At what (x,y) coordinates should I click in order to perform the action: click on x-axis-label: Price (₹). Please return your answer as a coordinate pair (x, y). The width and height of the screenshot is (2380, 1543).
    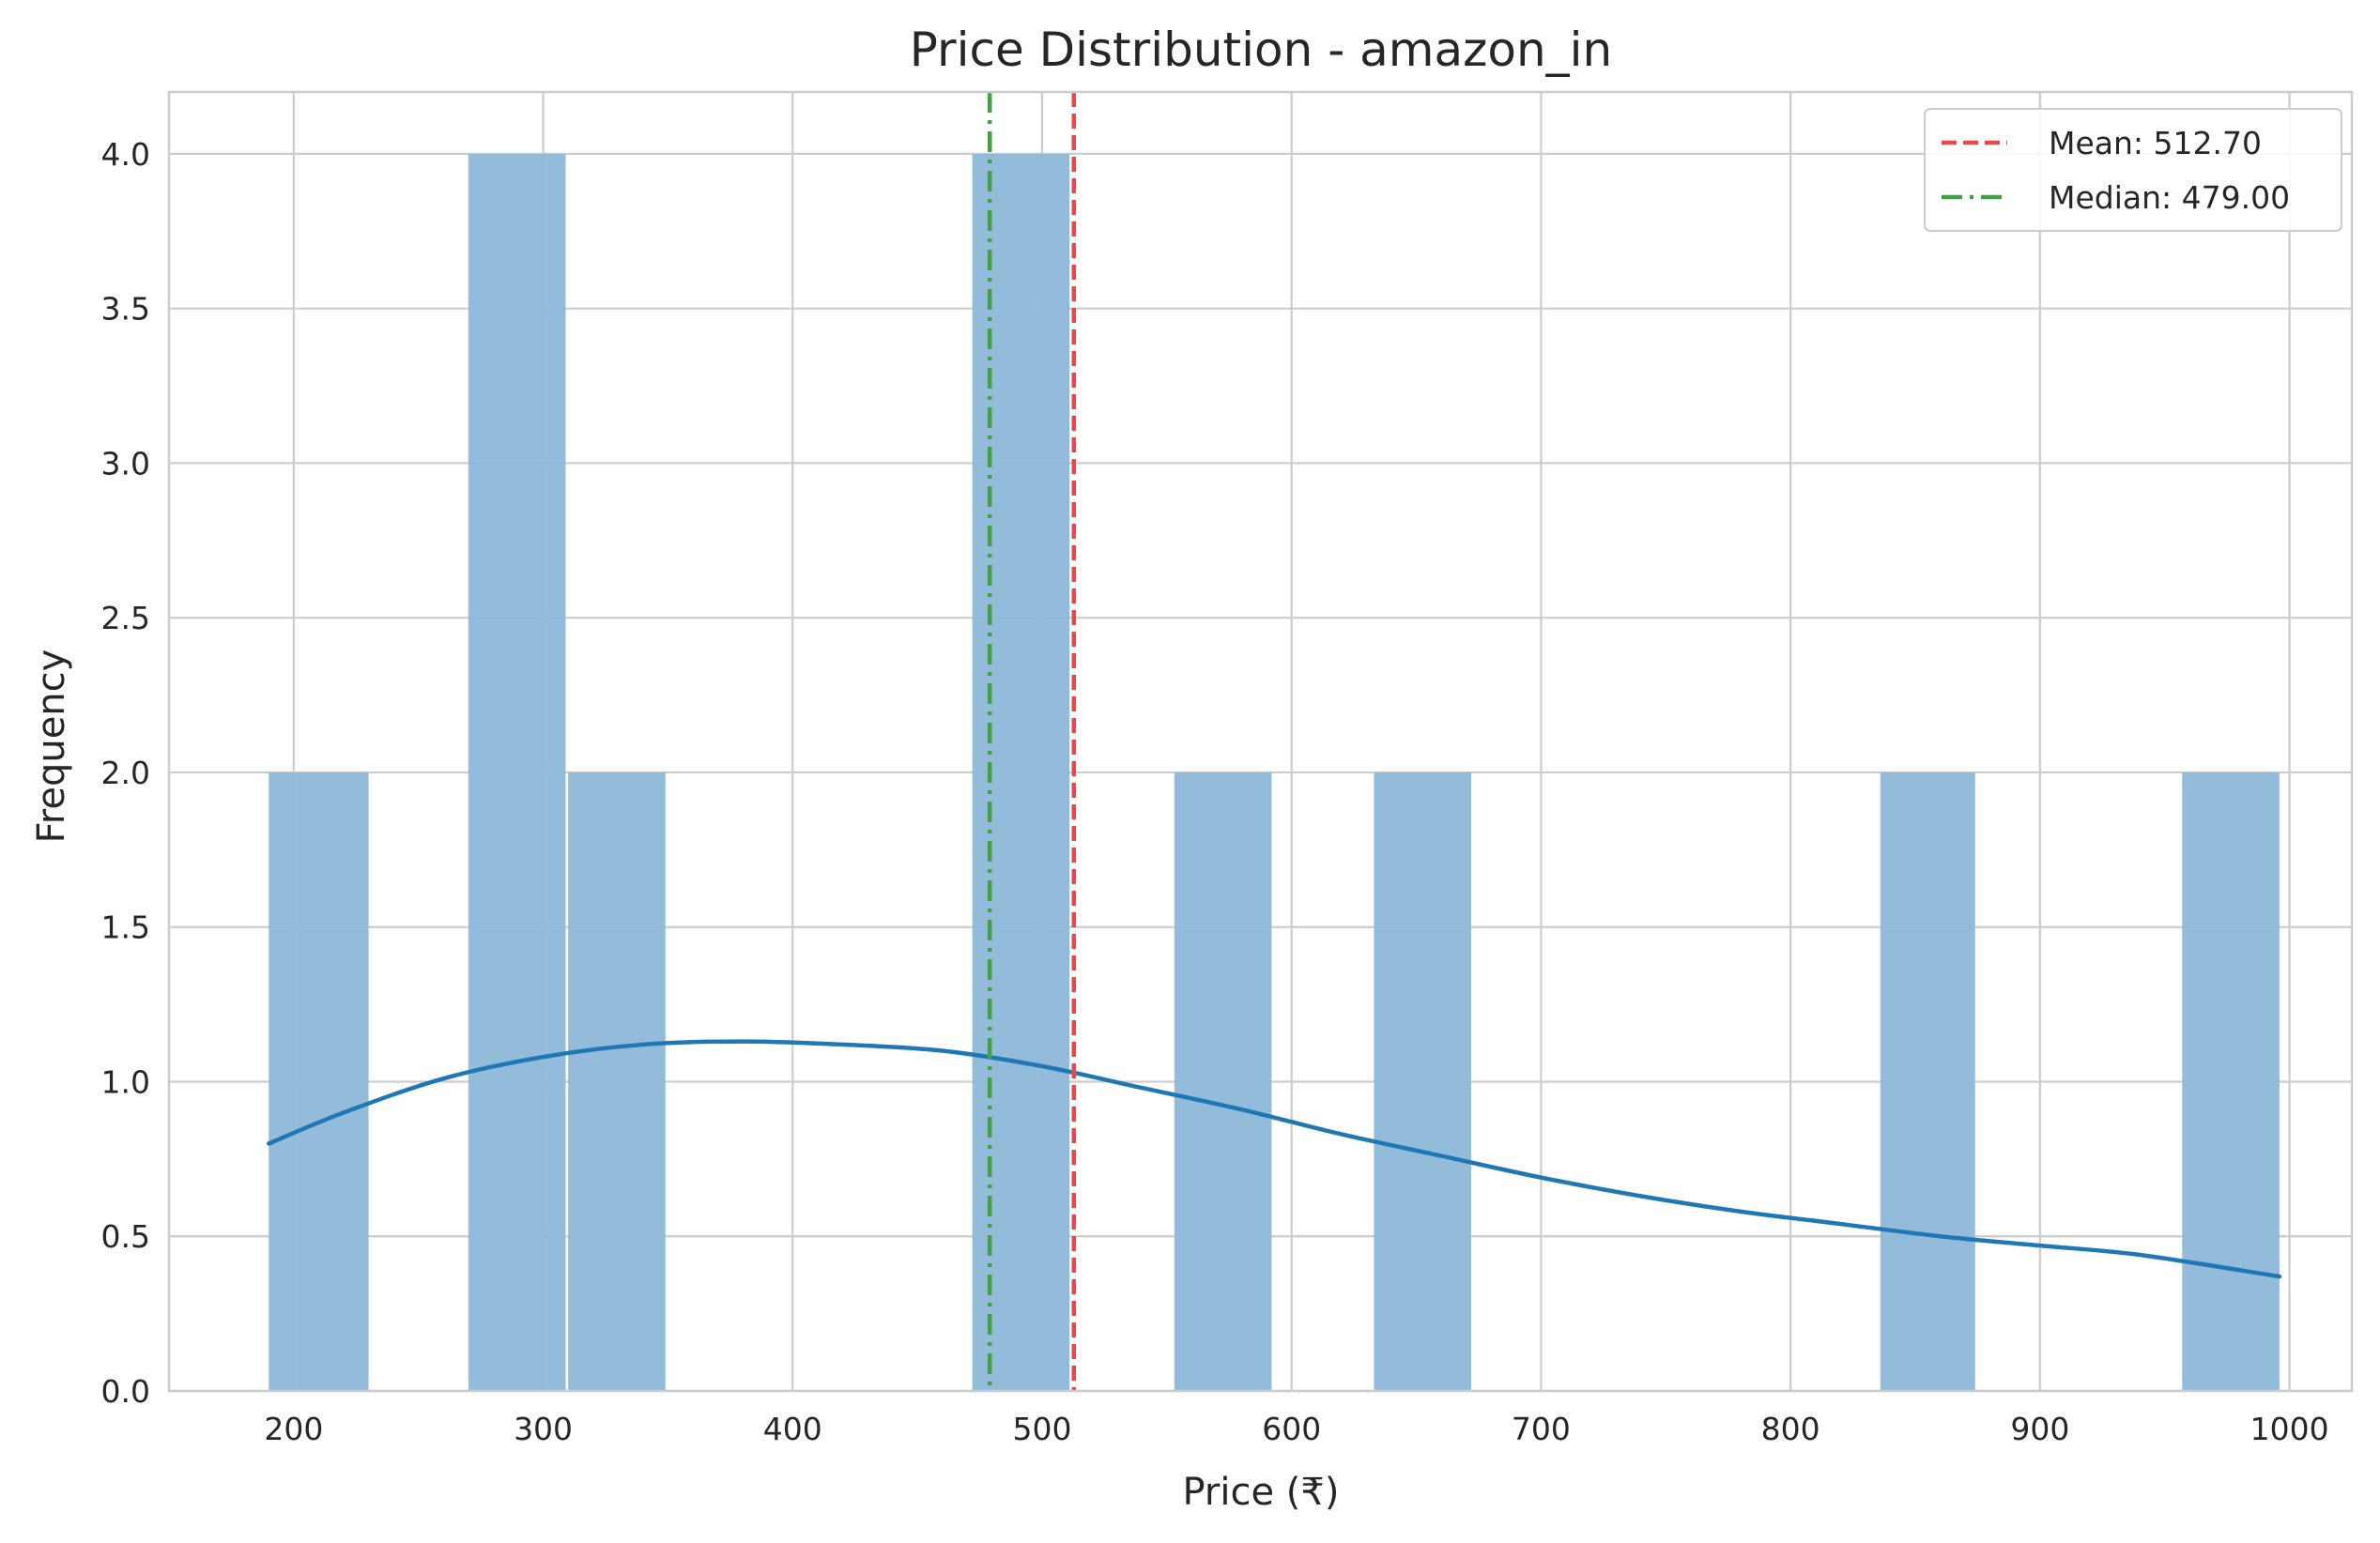
    Looking at the image, I should click on (1261, 1492).